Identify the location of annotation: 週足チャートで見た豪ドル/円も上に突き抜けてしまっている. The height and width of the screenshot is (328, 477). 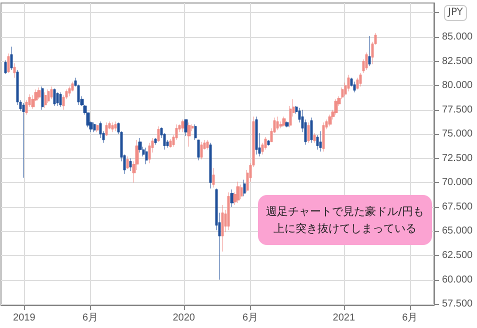
(345, 220).